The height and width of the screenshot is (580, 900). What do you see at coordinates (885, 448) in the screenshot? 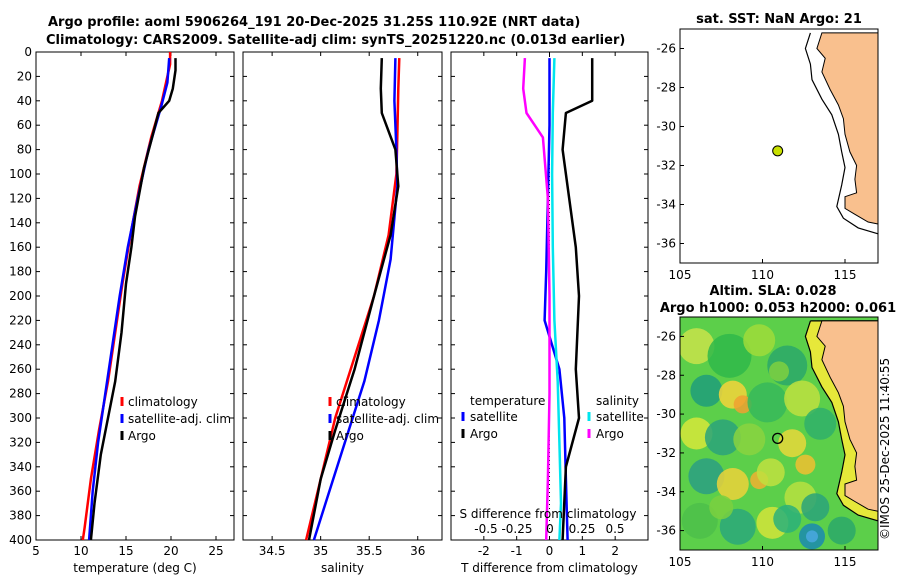
I see `timestamp-stamp: ©IMOS 25-Dec-2025 11:40:55` at bounding box center [885, 448].